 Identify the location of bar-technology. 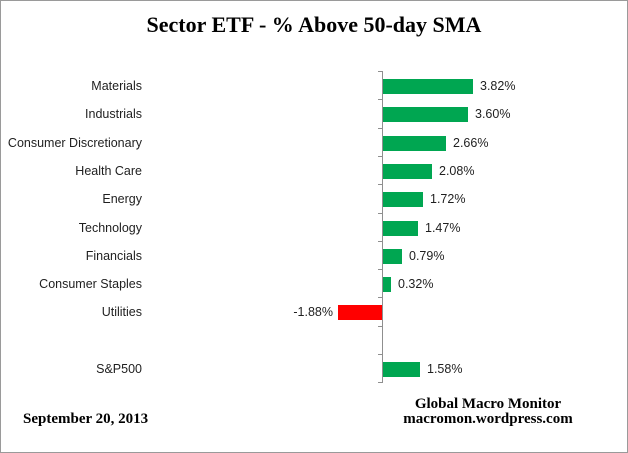
(400, 228).